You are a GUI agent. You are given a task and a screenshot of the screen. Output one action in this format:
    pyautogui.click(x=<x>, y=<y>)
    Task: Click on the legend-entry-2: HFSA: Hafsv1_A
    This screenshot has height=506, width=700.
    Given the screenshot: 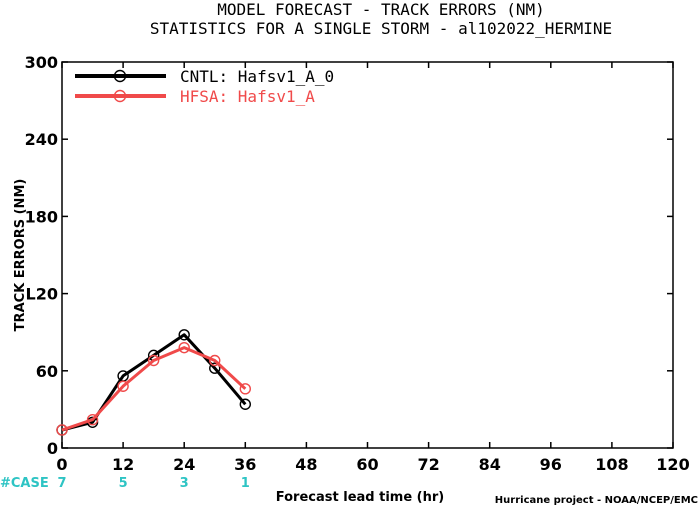 What is the action you would take?
    pyautogui.click(x=247, y=96)
    